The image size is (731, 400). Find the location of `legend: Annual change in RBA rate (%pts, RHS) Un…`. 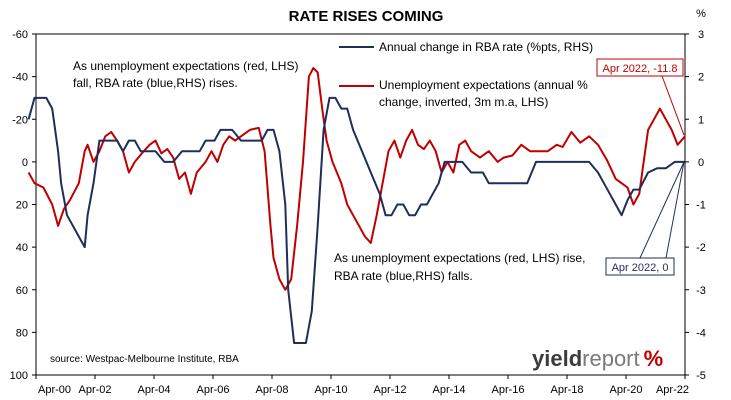

legend: Annual change in RBA rate (%pts, RHS) Un… is located at coordinates (466, 74).